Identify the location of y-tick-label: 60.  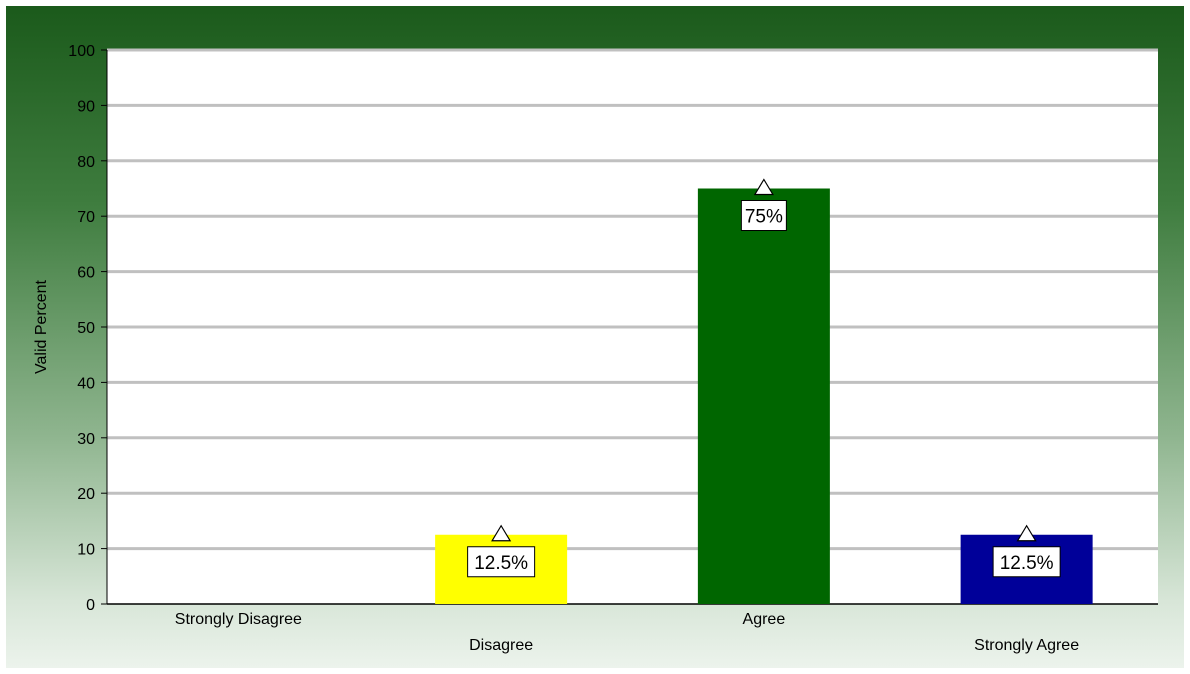
(86, 273).